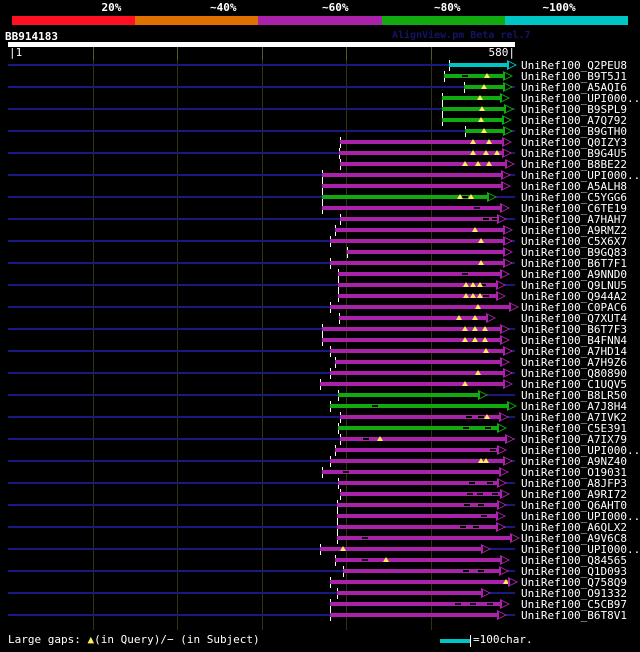 This screenshot has height=652, width=640. I want to click on alignment-row: UniRef100_A7IX79, so click(320, 439).